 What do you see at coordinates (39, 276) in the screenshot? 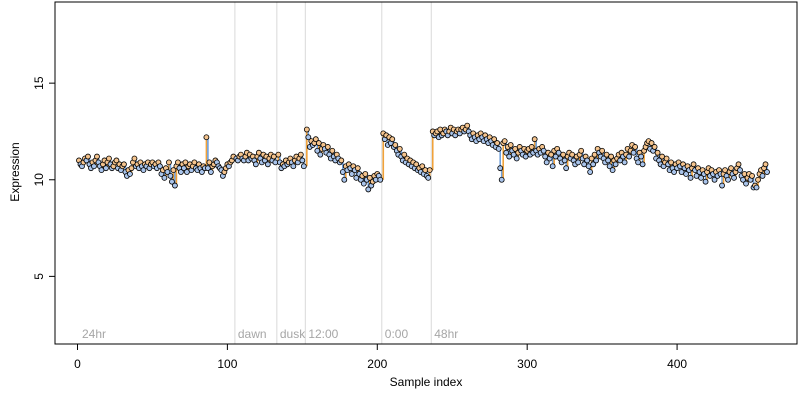
I see `y-tick-label: 5` at bounding box center [39, 276].